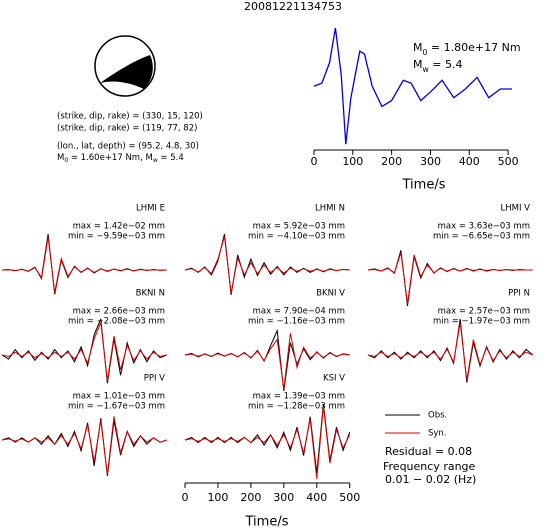 The image size is (545, 530). Describe the element at coordinates (126, 72) in the screenshot. I see `beachball-compression` at that location.